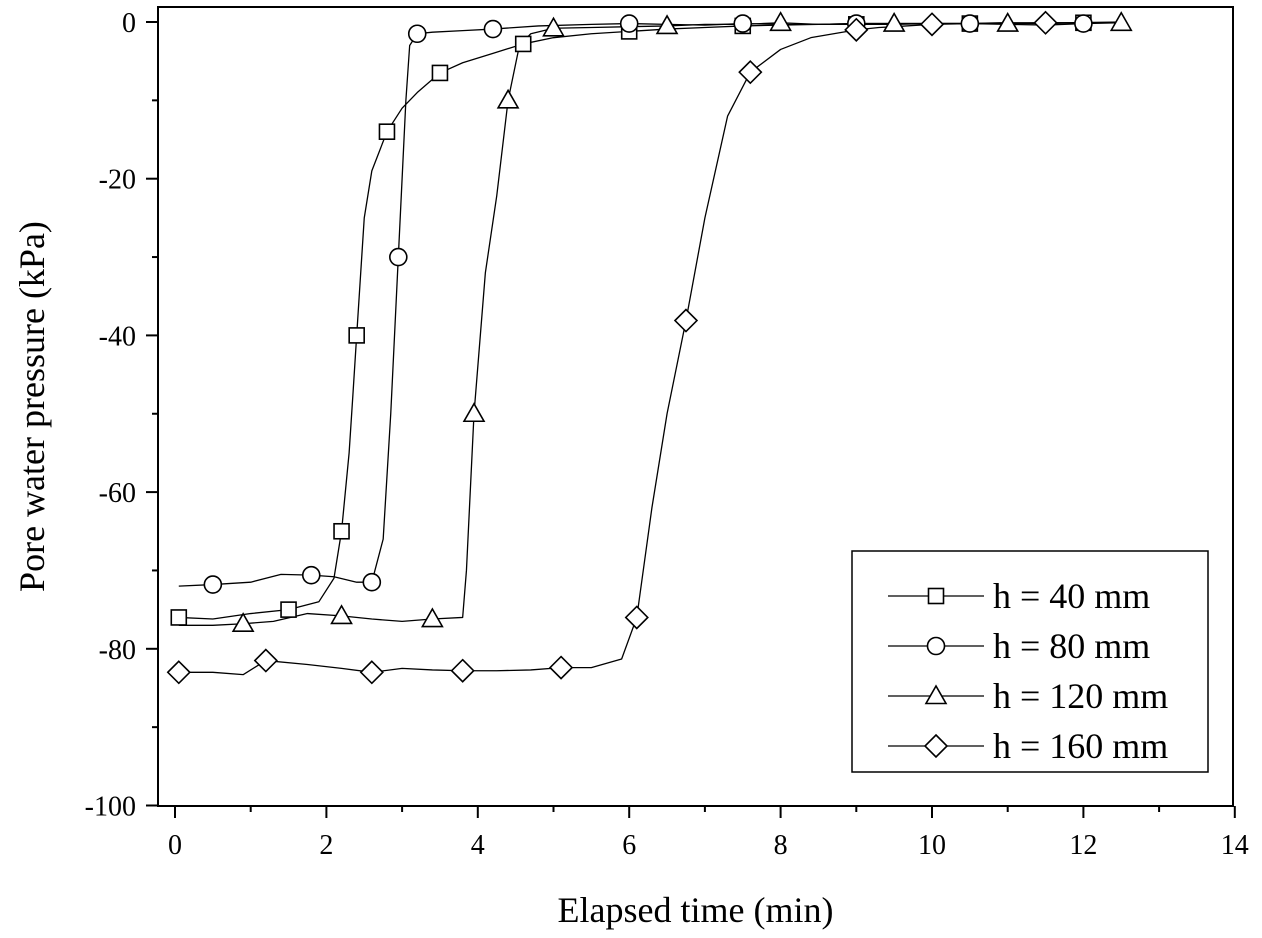 The height and width of the screenshot is (938, 1262). Describe the element at coordinates (175, 845) in the screenshot. I see `x-tick-label: 0` at that location.